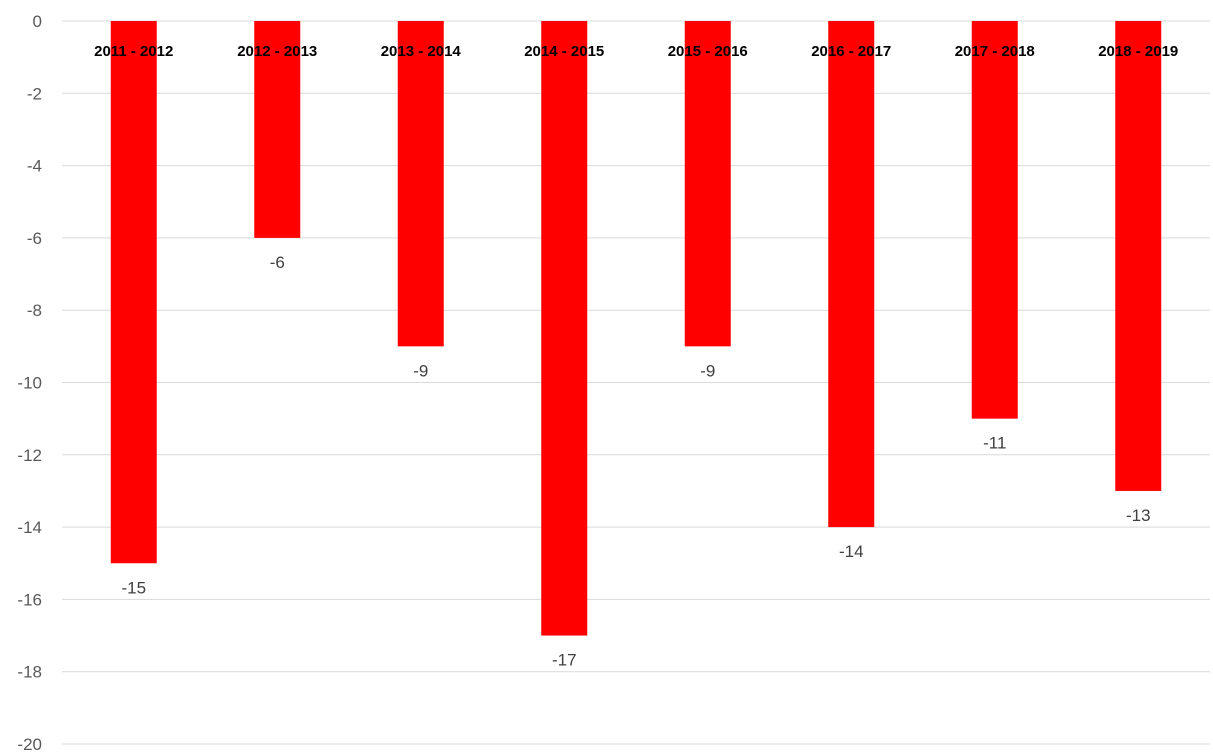 The height and width of the screenshot is (753, 1213). I want to click on category-label: 2016 - 2017, so click(851, 51).